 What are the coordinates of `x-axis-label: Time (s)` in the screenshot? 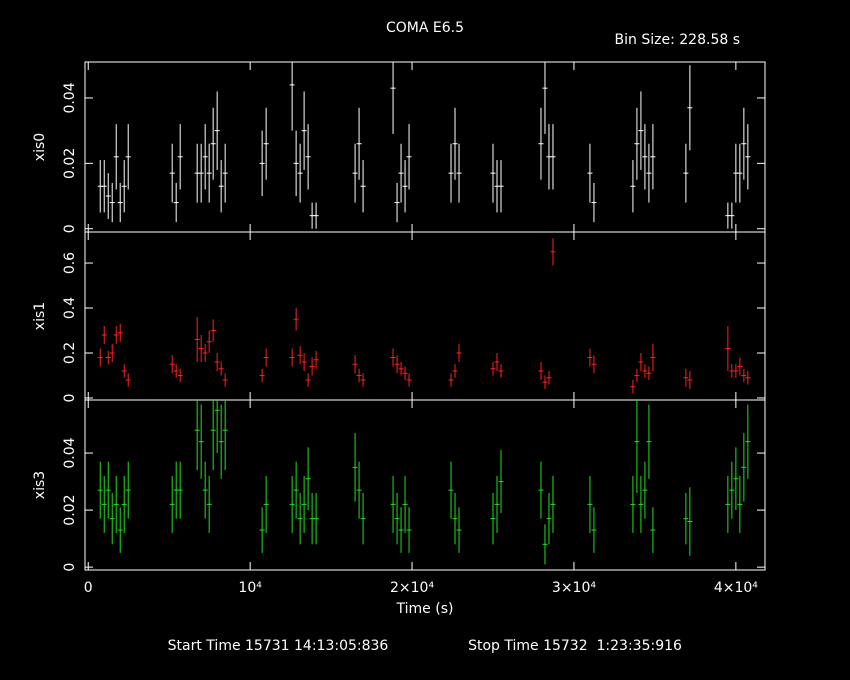 It's located at (425, 609).